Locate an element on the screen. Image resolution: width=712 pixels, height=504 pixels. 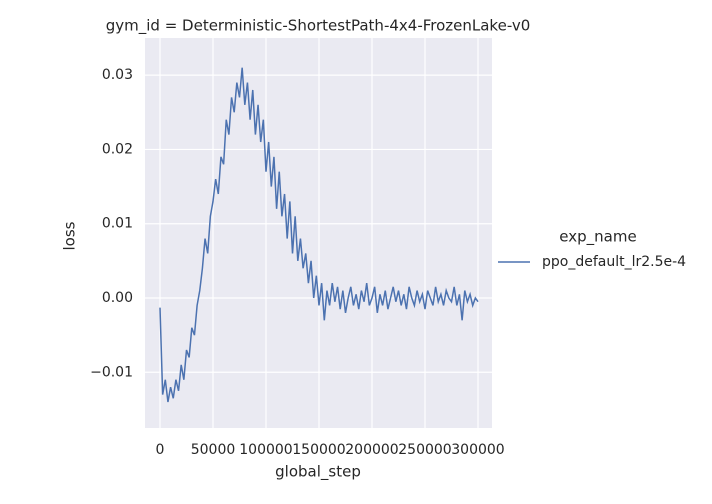
y-tick-label: 0.03 is located at coordinates (117, 75).